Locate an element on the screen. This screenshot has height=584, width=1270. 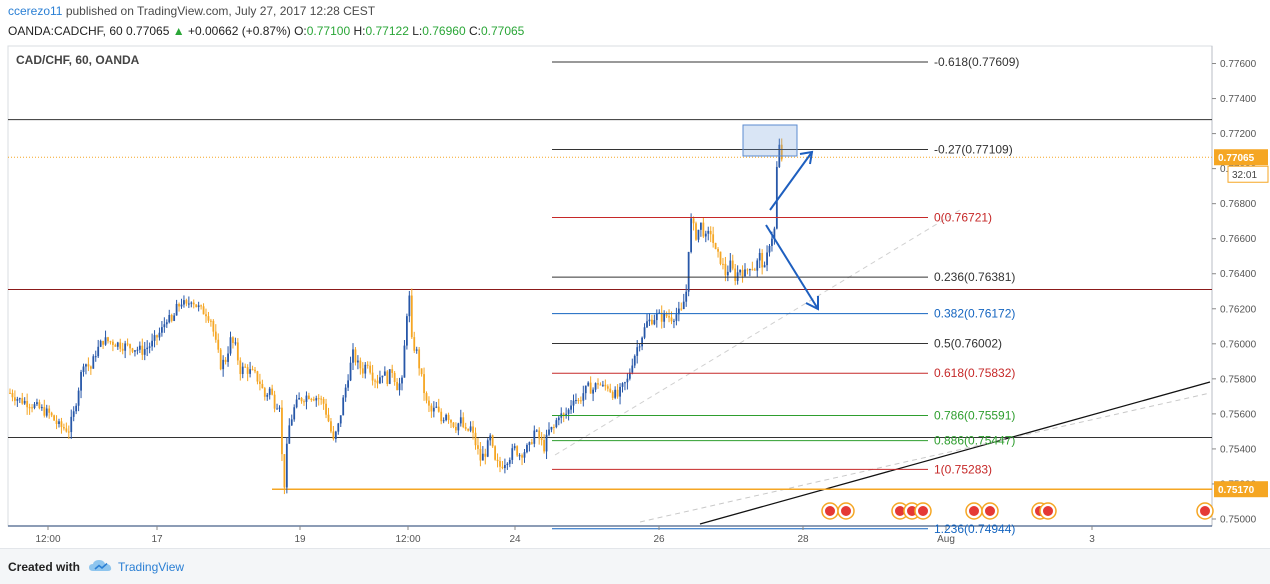
price-tick-label: 0.75600 is located at coordinates (1238, 414).